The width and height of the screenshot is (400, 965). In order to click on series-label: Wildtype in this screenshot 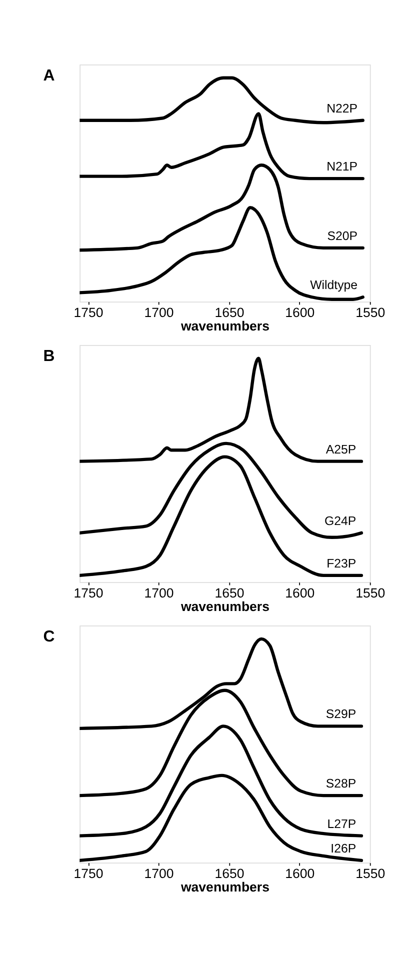, I will do `click(334, 285)`.